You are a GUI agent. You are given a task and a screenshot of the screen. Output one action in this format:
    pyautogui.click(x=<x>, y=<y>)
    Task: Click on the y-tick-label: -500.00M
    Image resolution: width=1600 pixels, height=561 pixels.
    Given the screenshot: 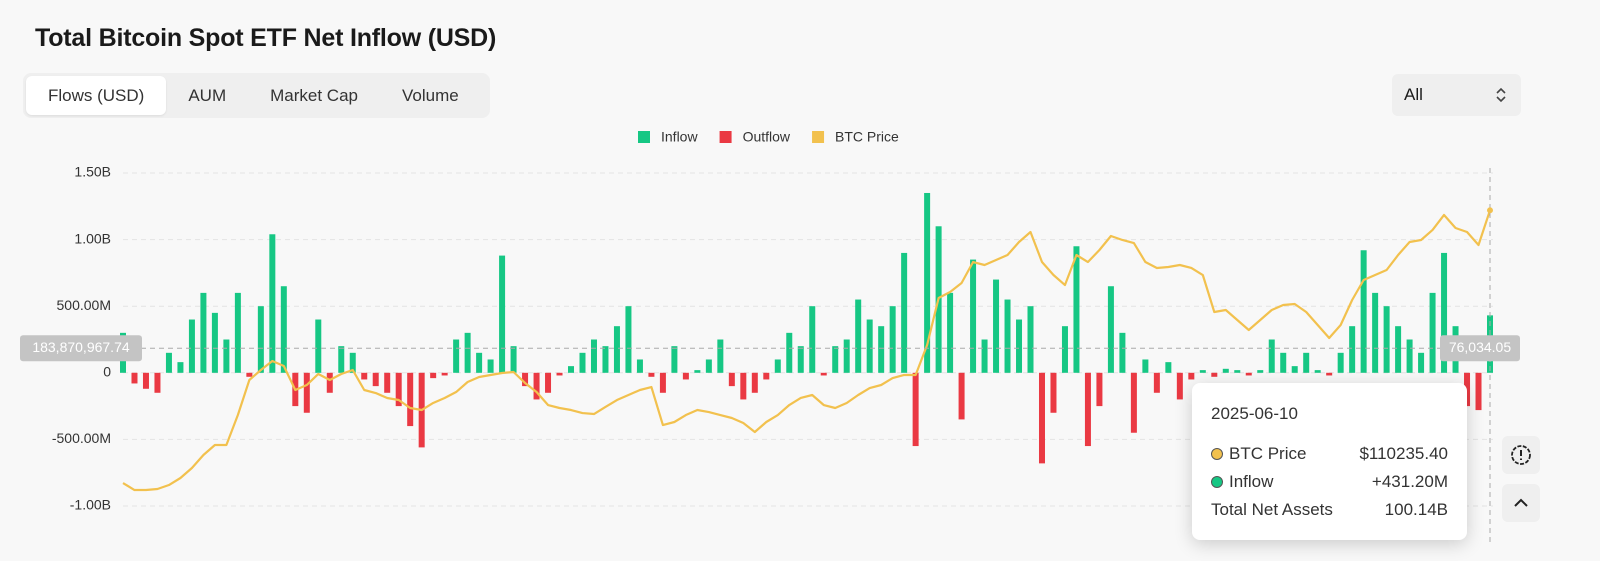 What is the action you would take?
    pyautogui.click(x=81, y=438)
    